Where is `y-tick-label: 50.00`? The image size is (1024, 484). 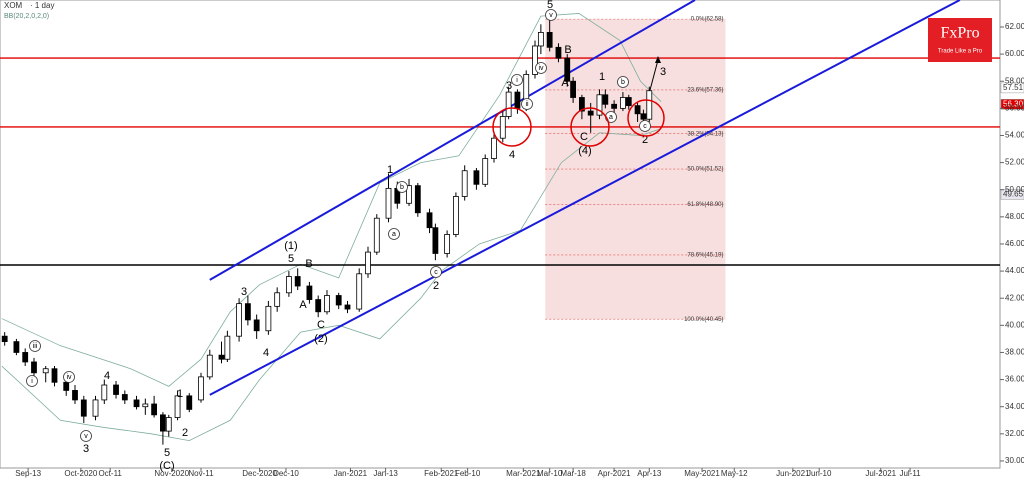 y-tick-label: 50.00 is located at coordinates (1014, 189).